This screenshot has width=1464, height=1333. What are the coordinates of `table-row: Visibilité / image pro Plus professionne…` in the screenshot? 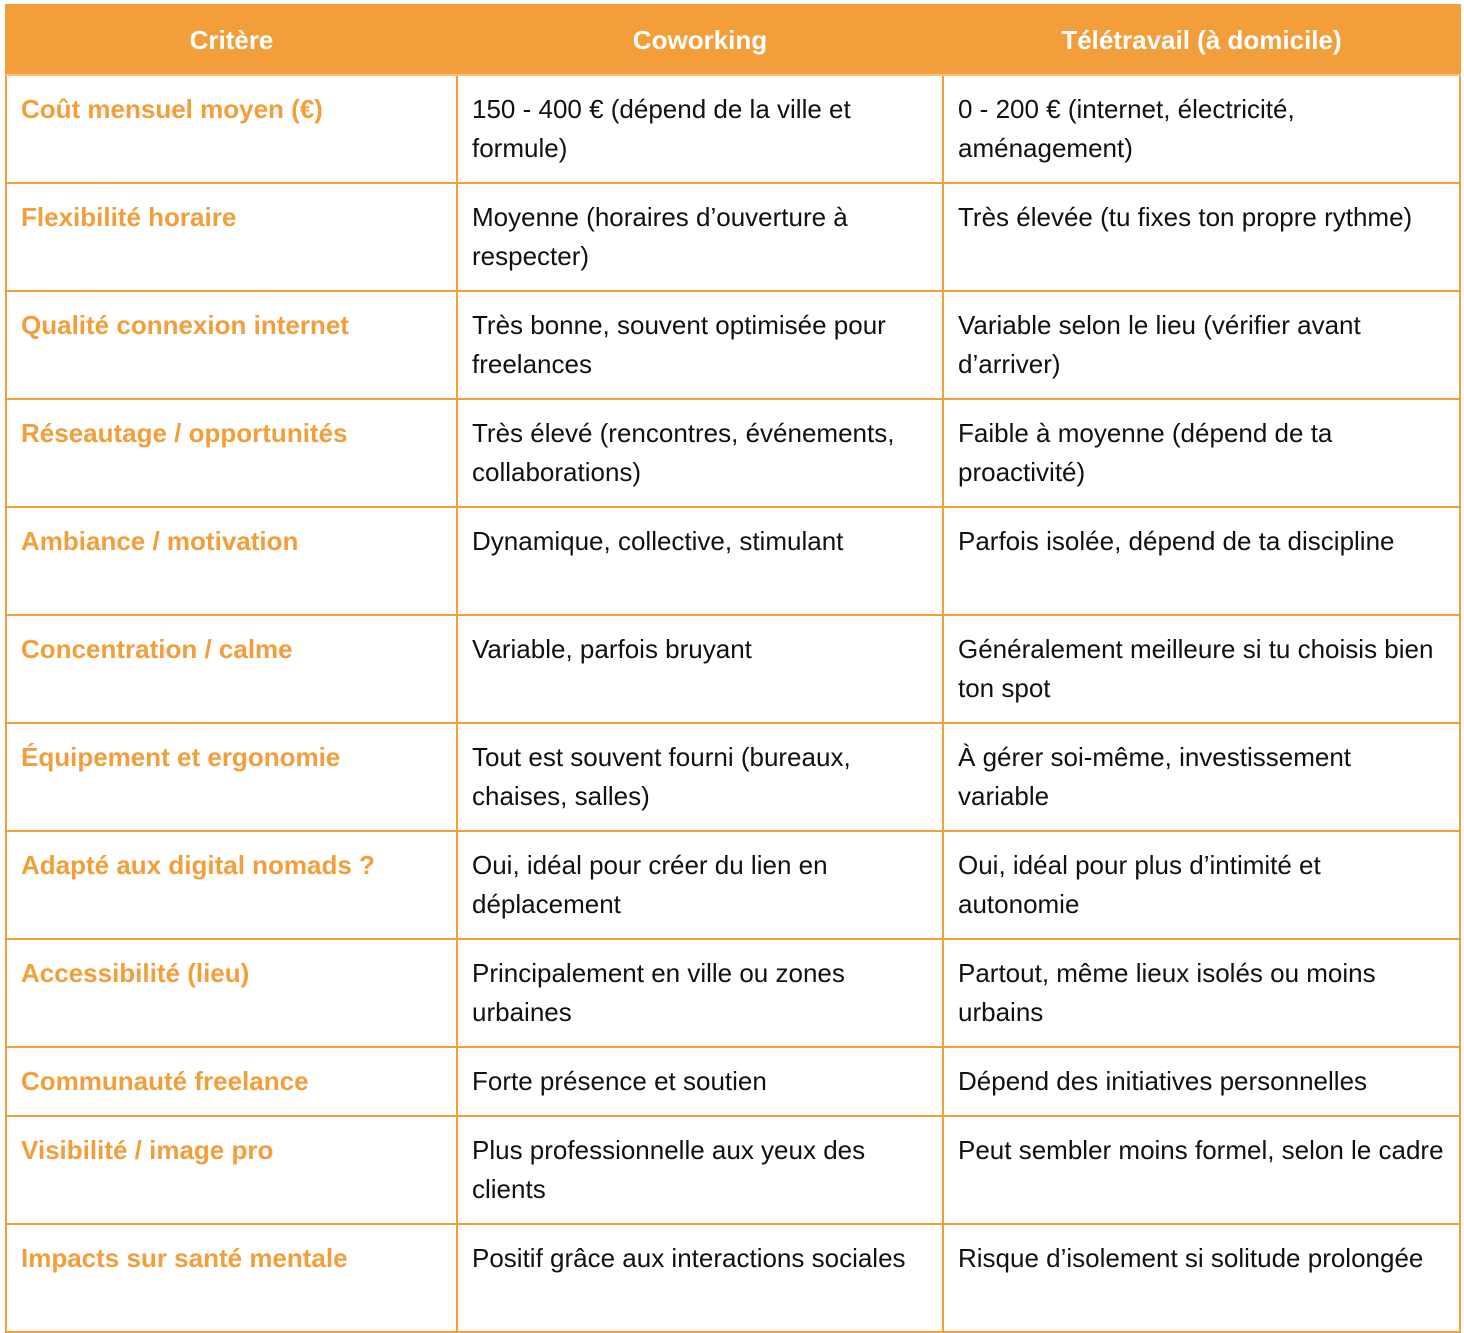 It's located at (733, 1170).